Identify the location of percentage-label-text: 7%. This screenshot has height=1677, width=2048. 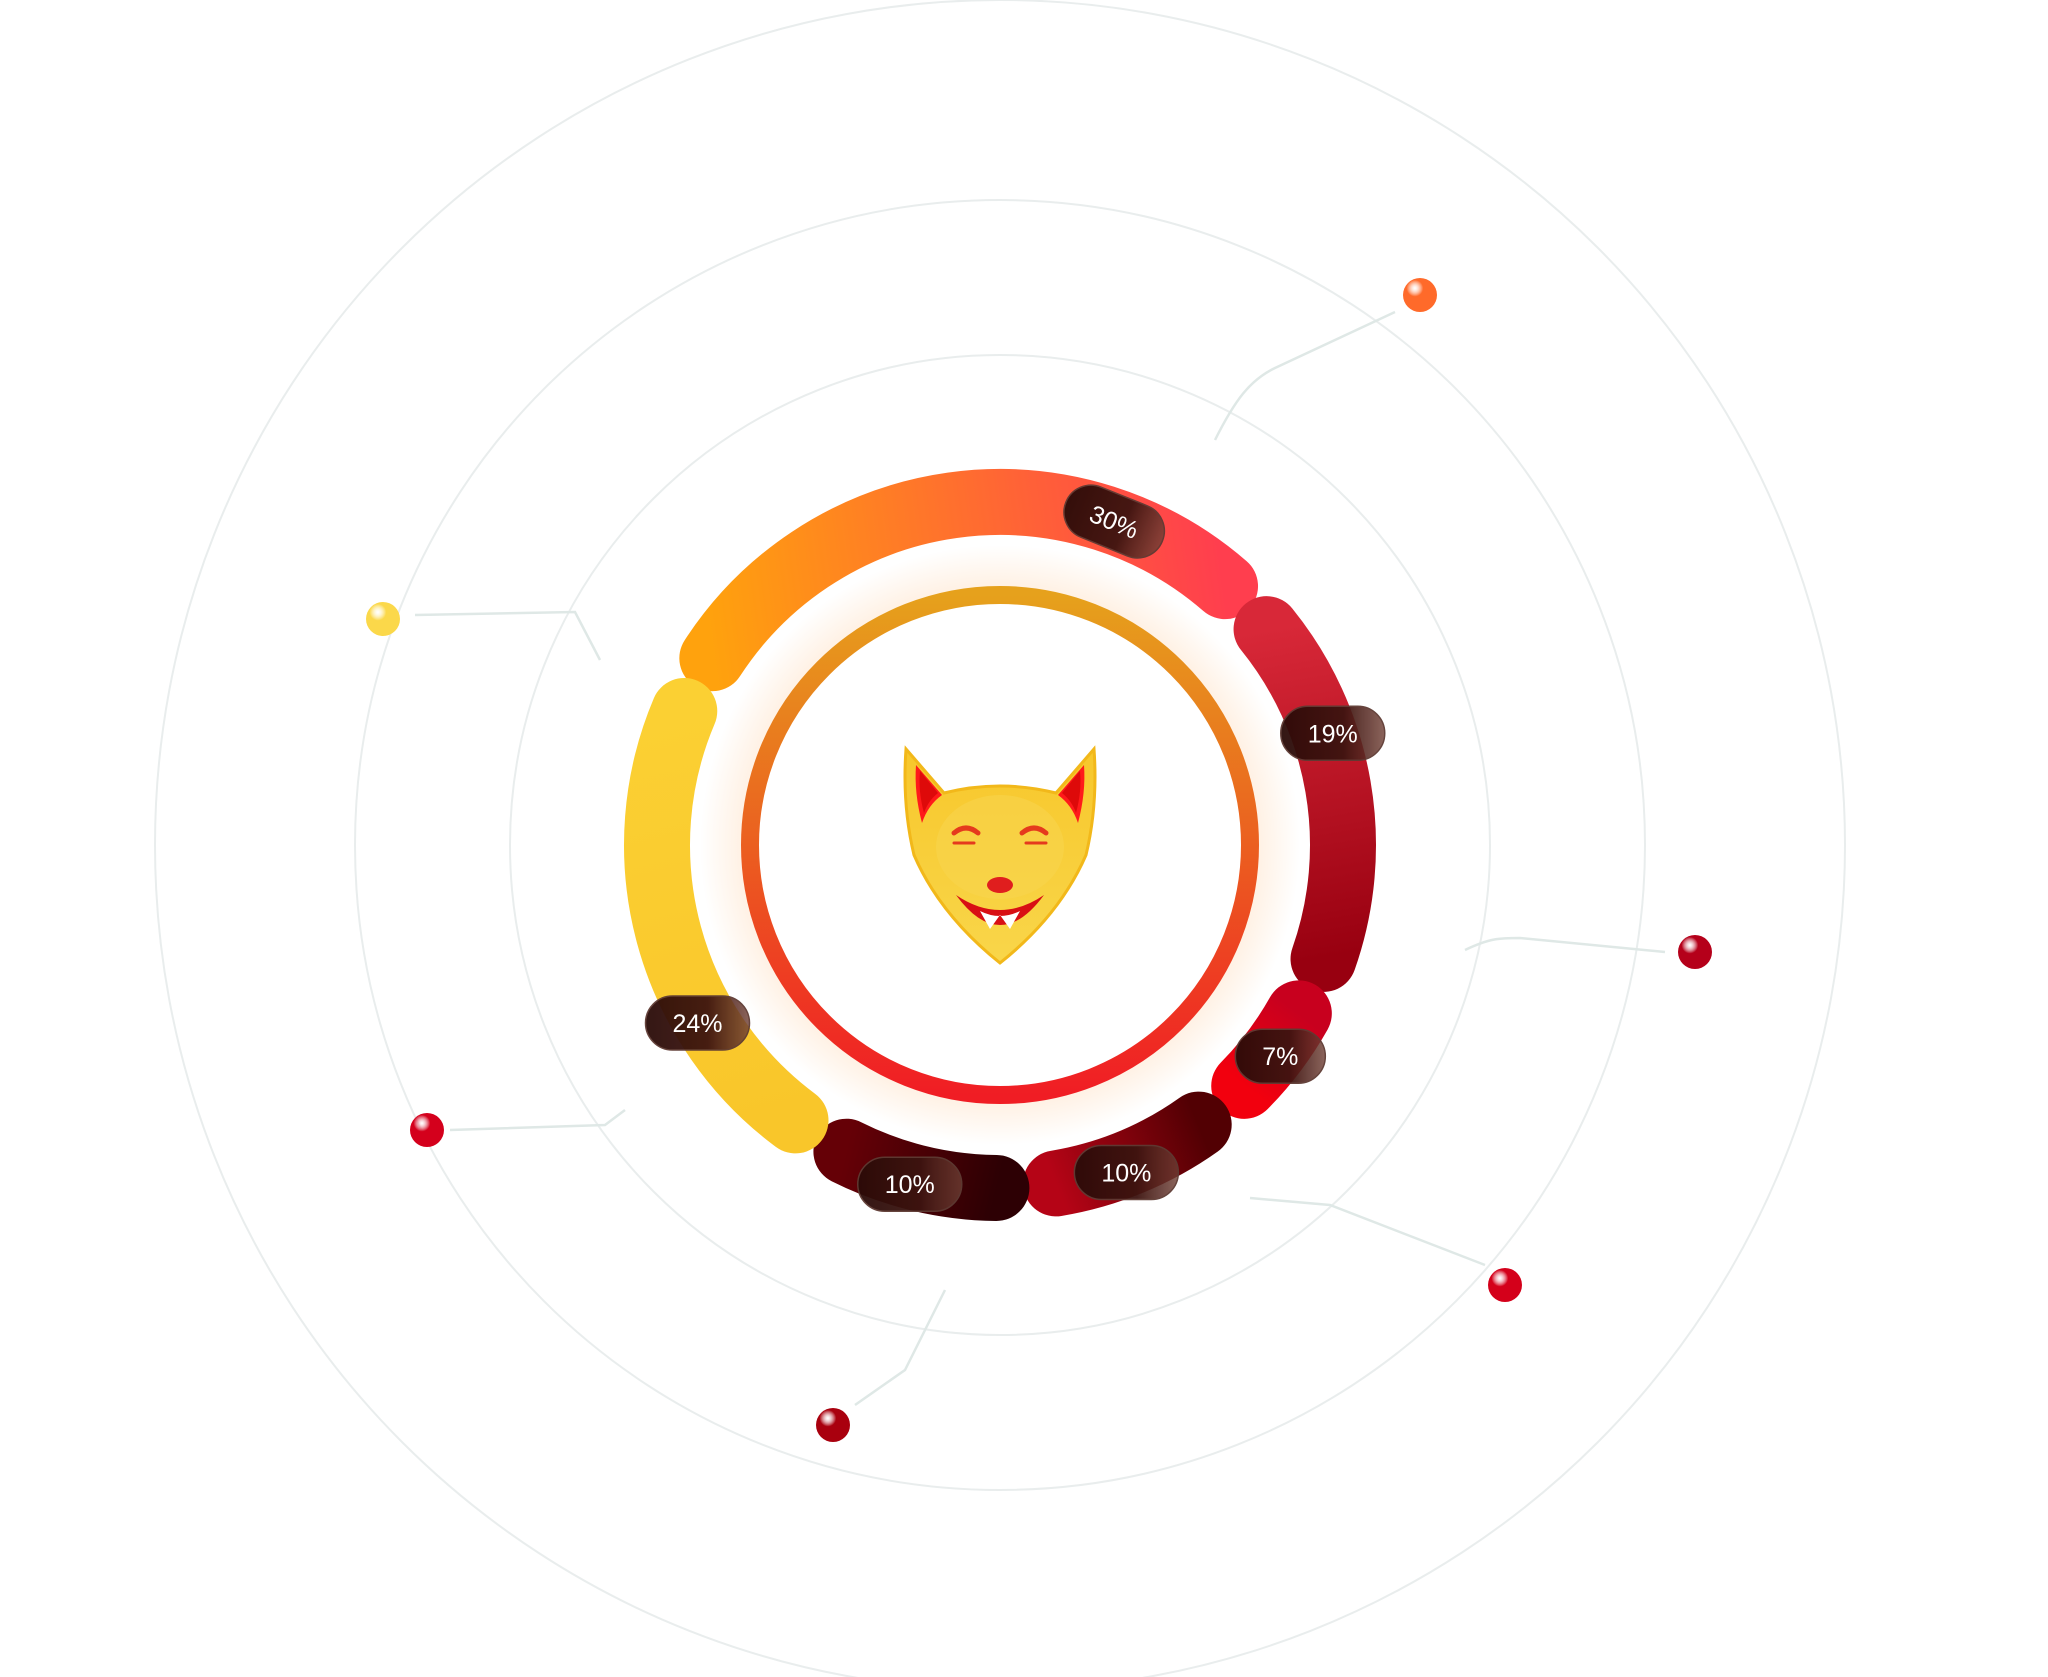
(1280, 1057).